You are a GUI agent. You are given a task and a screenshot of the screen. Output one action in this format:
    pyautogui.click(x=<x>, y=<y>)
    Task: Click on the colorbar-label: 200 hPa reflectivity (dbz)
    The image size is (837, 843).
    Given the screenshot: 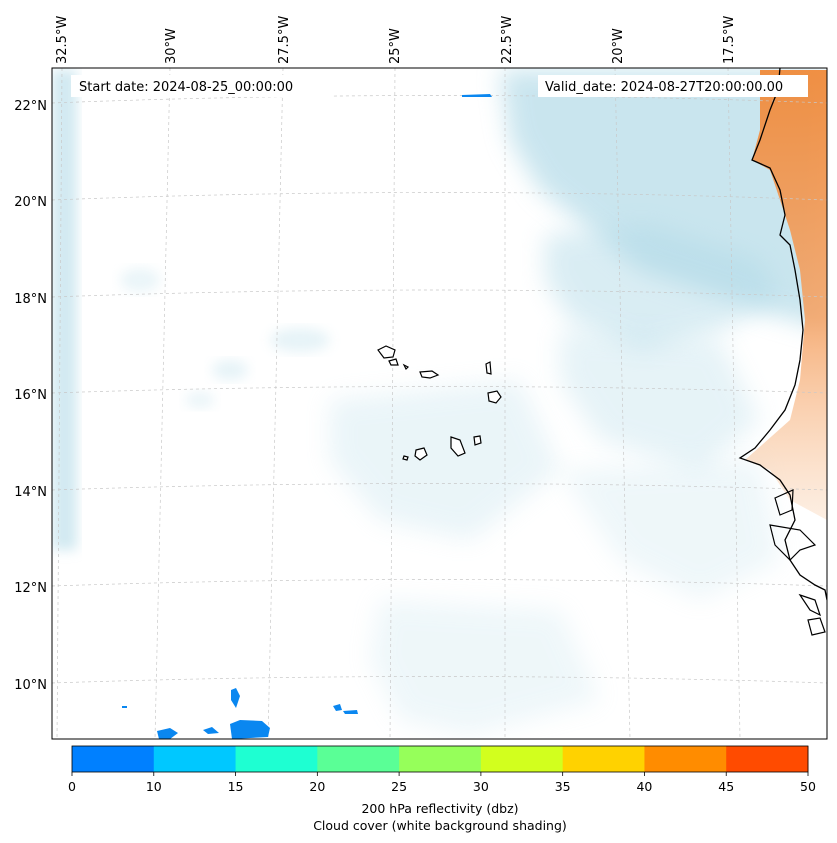 What is the action you would take?
    pyautogui.click(x=439, y=808)
    